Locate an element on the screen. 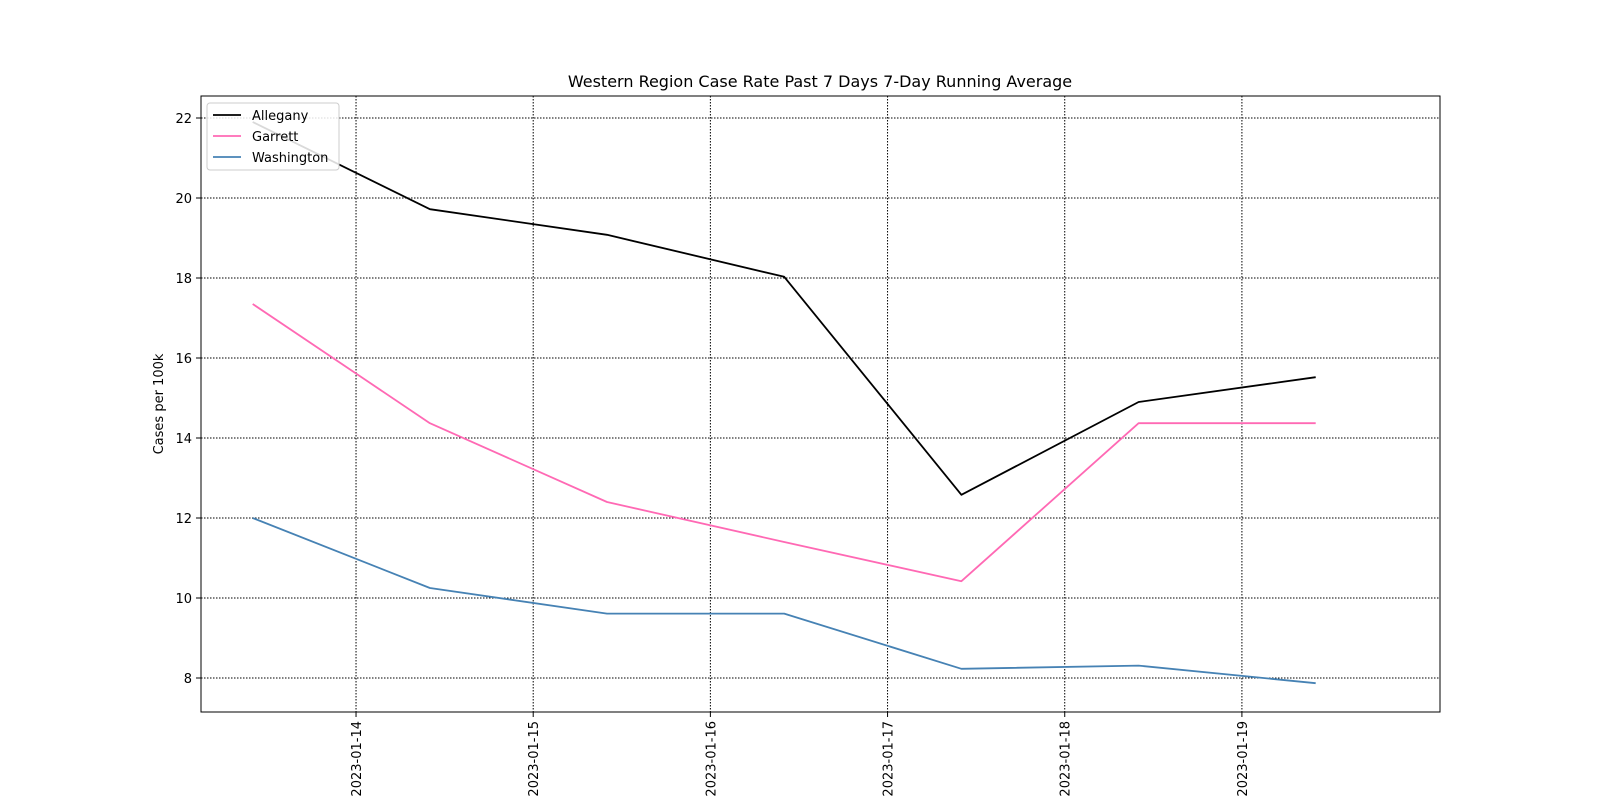  x-tick-label: 2023-01-18 is located at coordinates (1066, 759).